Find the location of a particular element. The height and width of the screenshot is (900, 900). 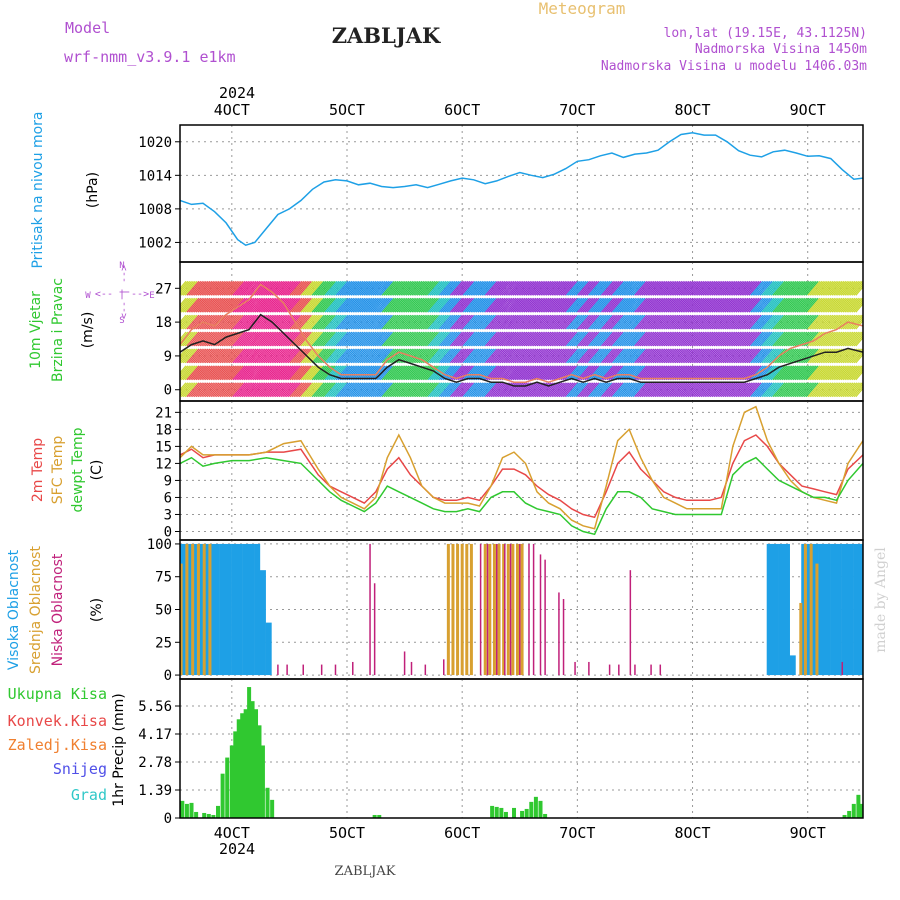

compass-we: <-- | --> is located at coordinates (122, 294).